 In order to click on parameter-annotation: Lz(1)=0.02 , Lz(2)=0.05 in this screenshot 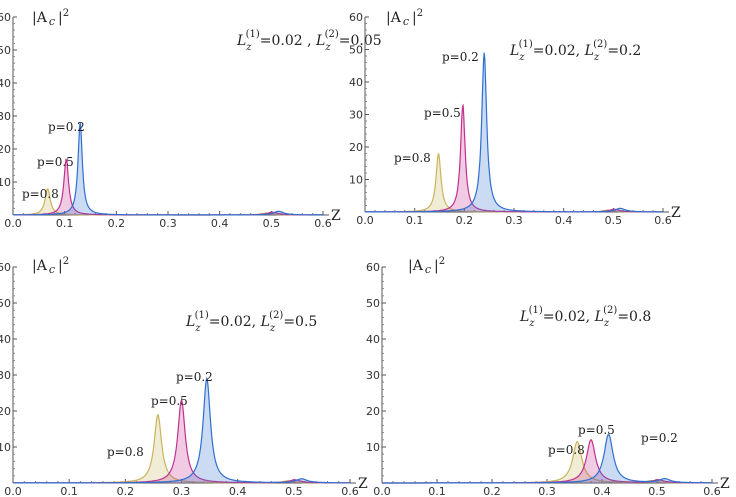, I will do `click(309, 41)`.